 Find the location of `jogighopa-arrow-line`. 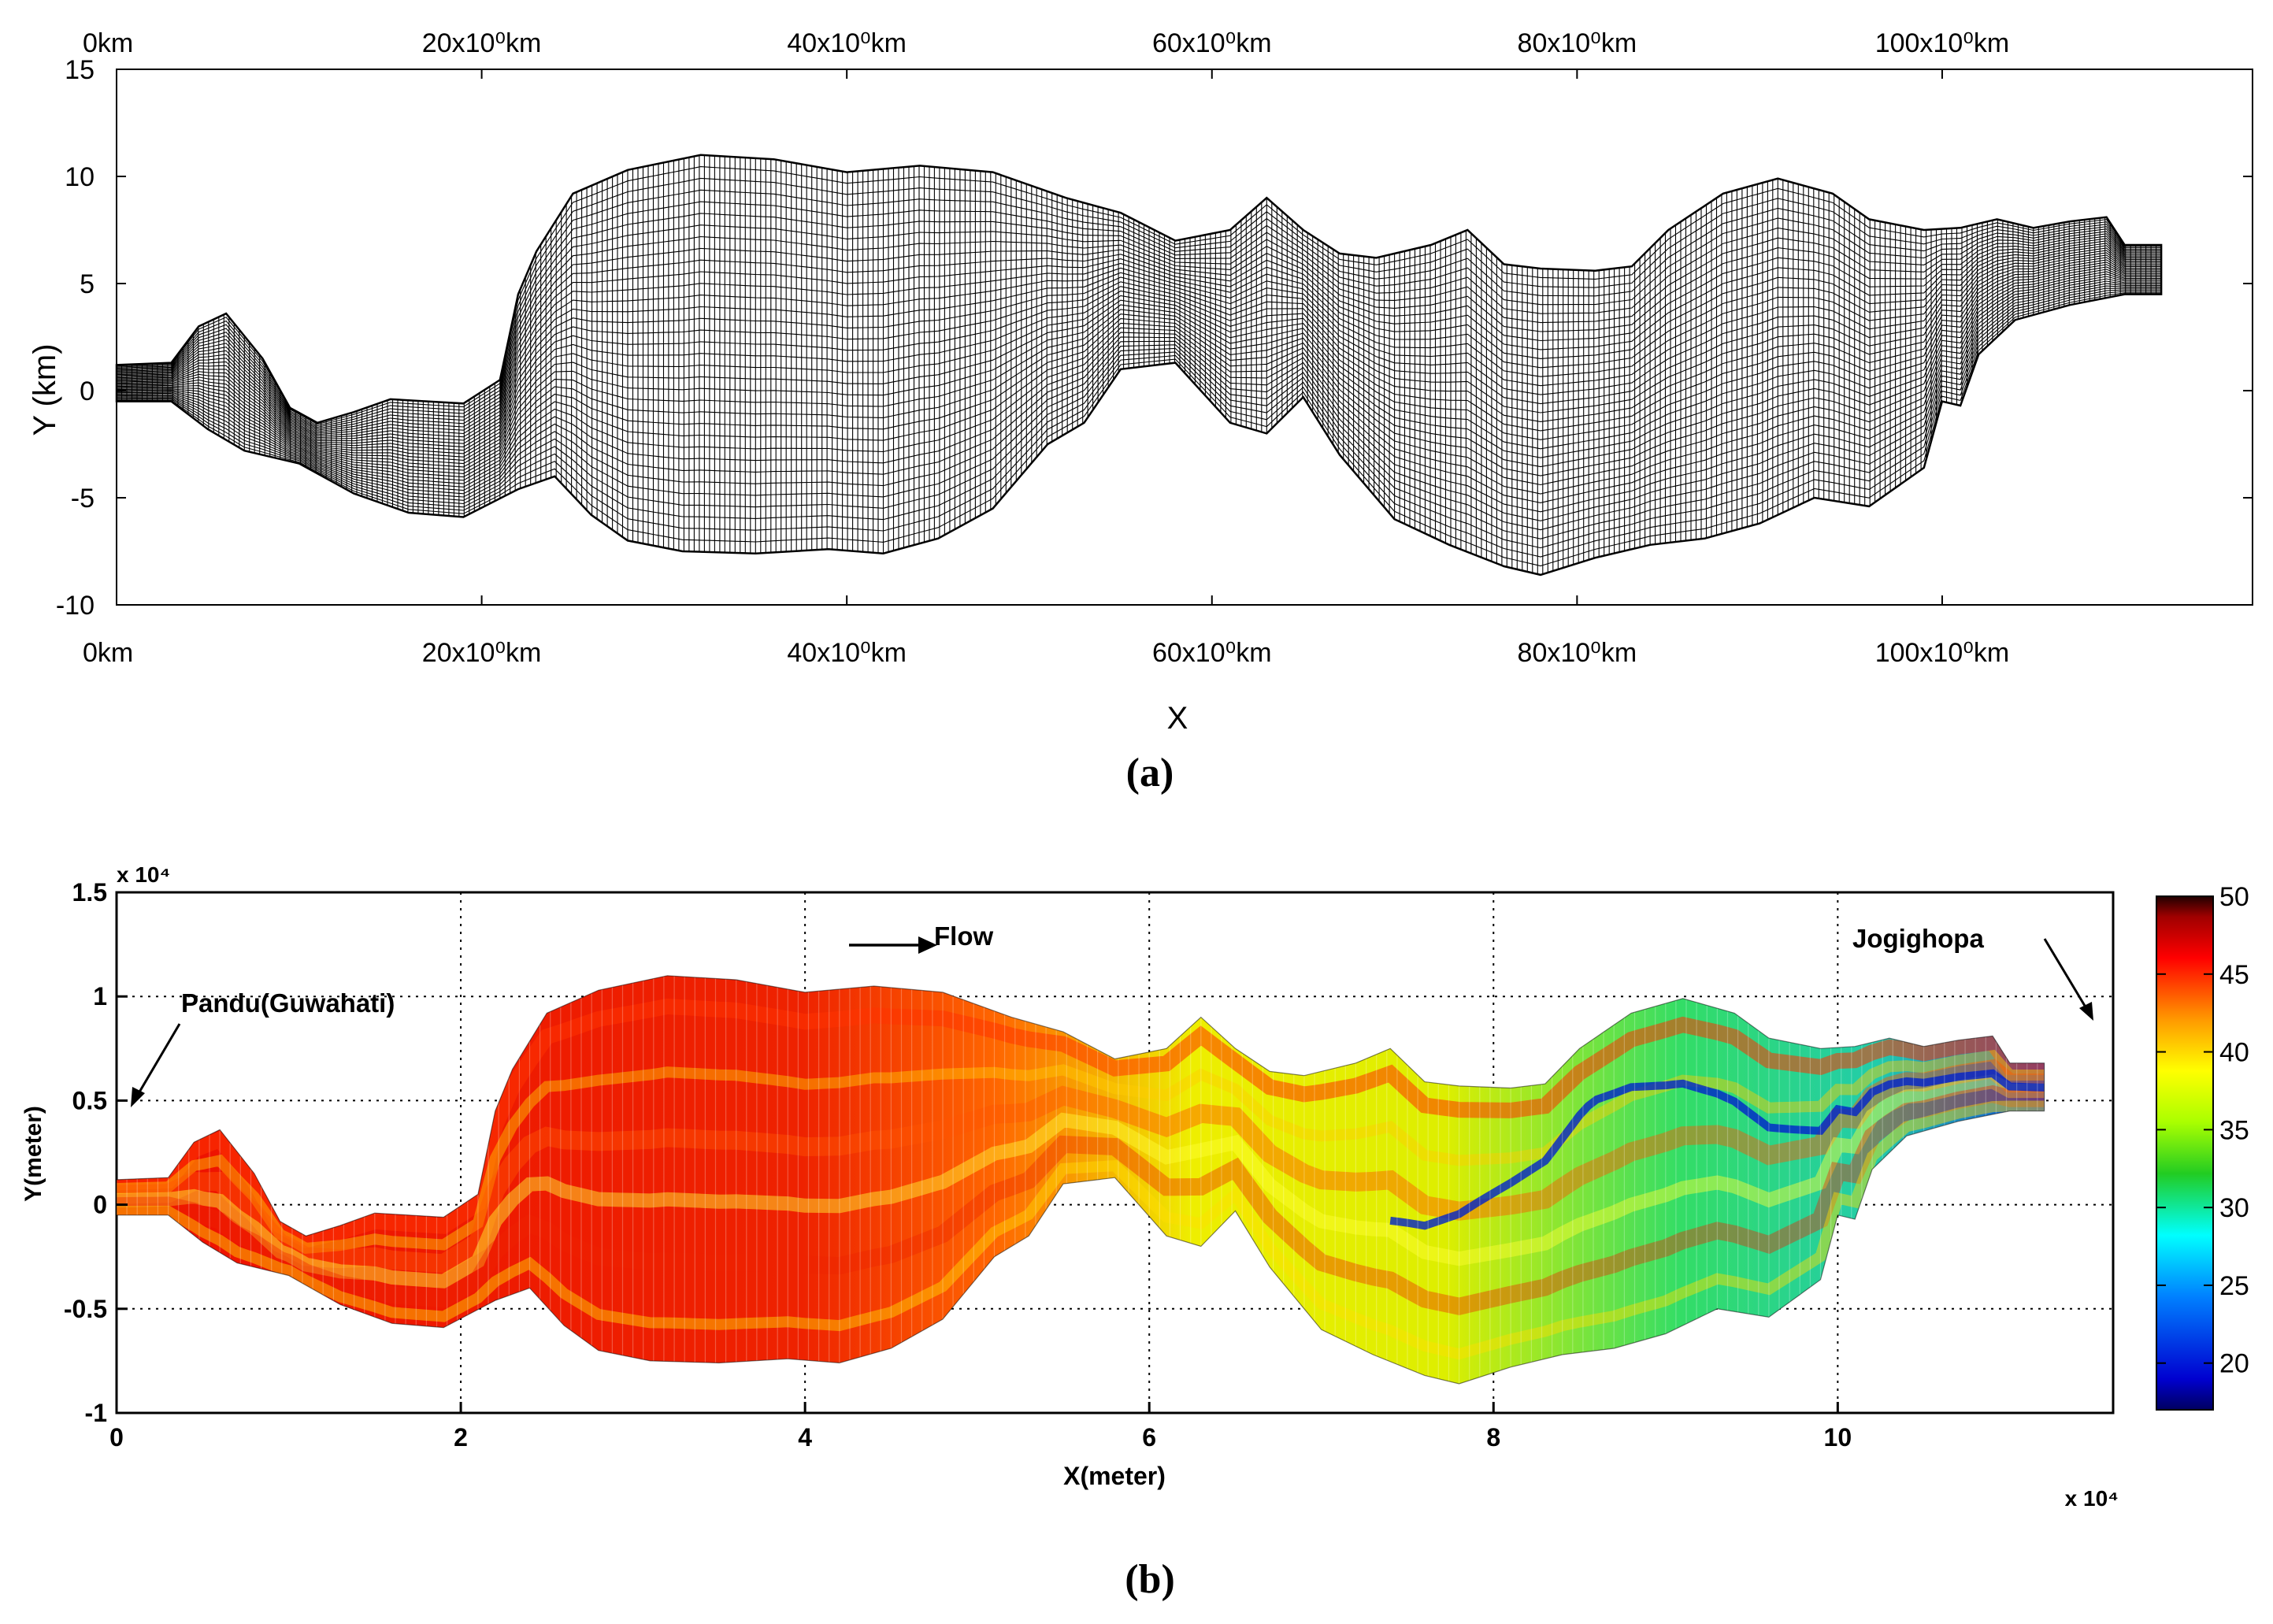

jogighopa-arrow-line is located at coordinates (2066, 974).